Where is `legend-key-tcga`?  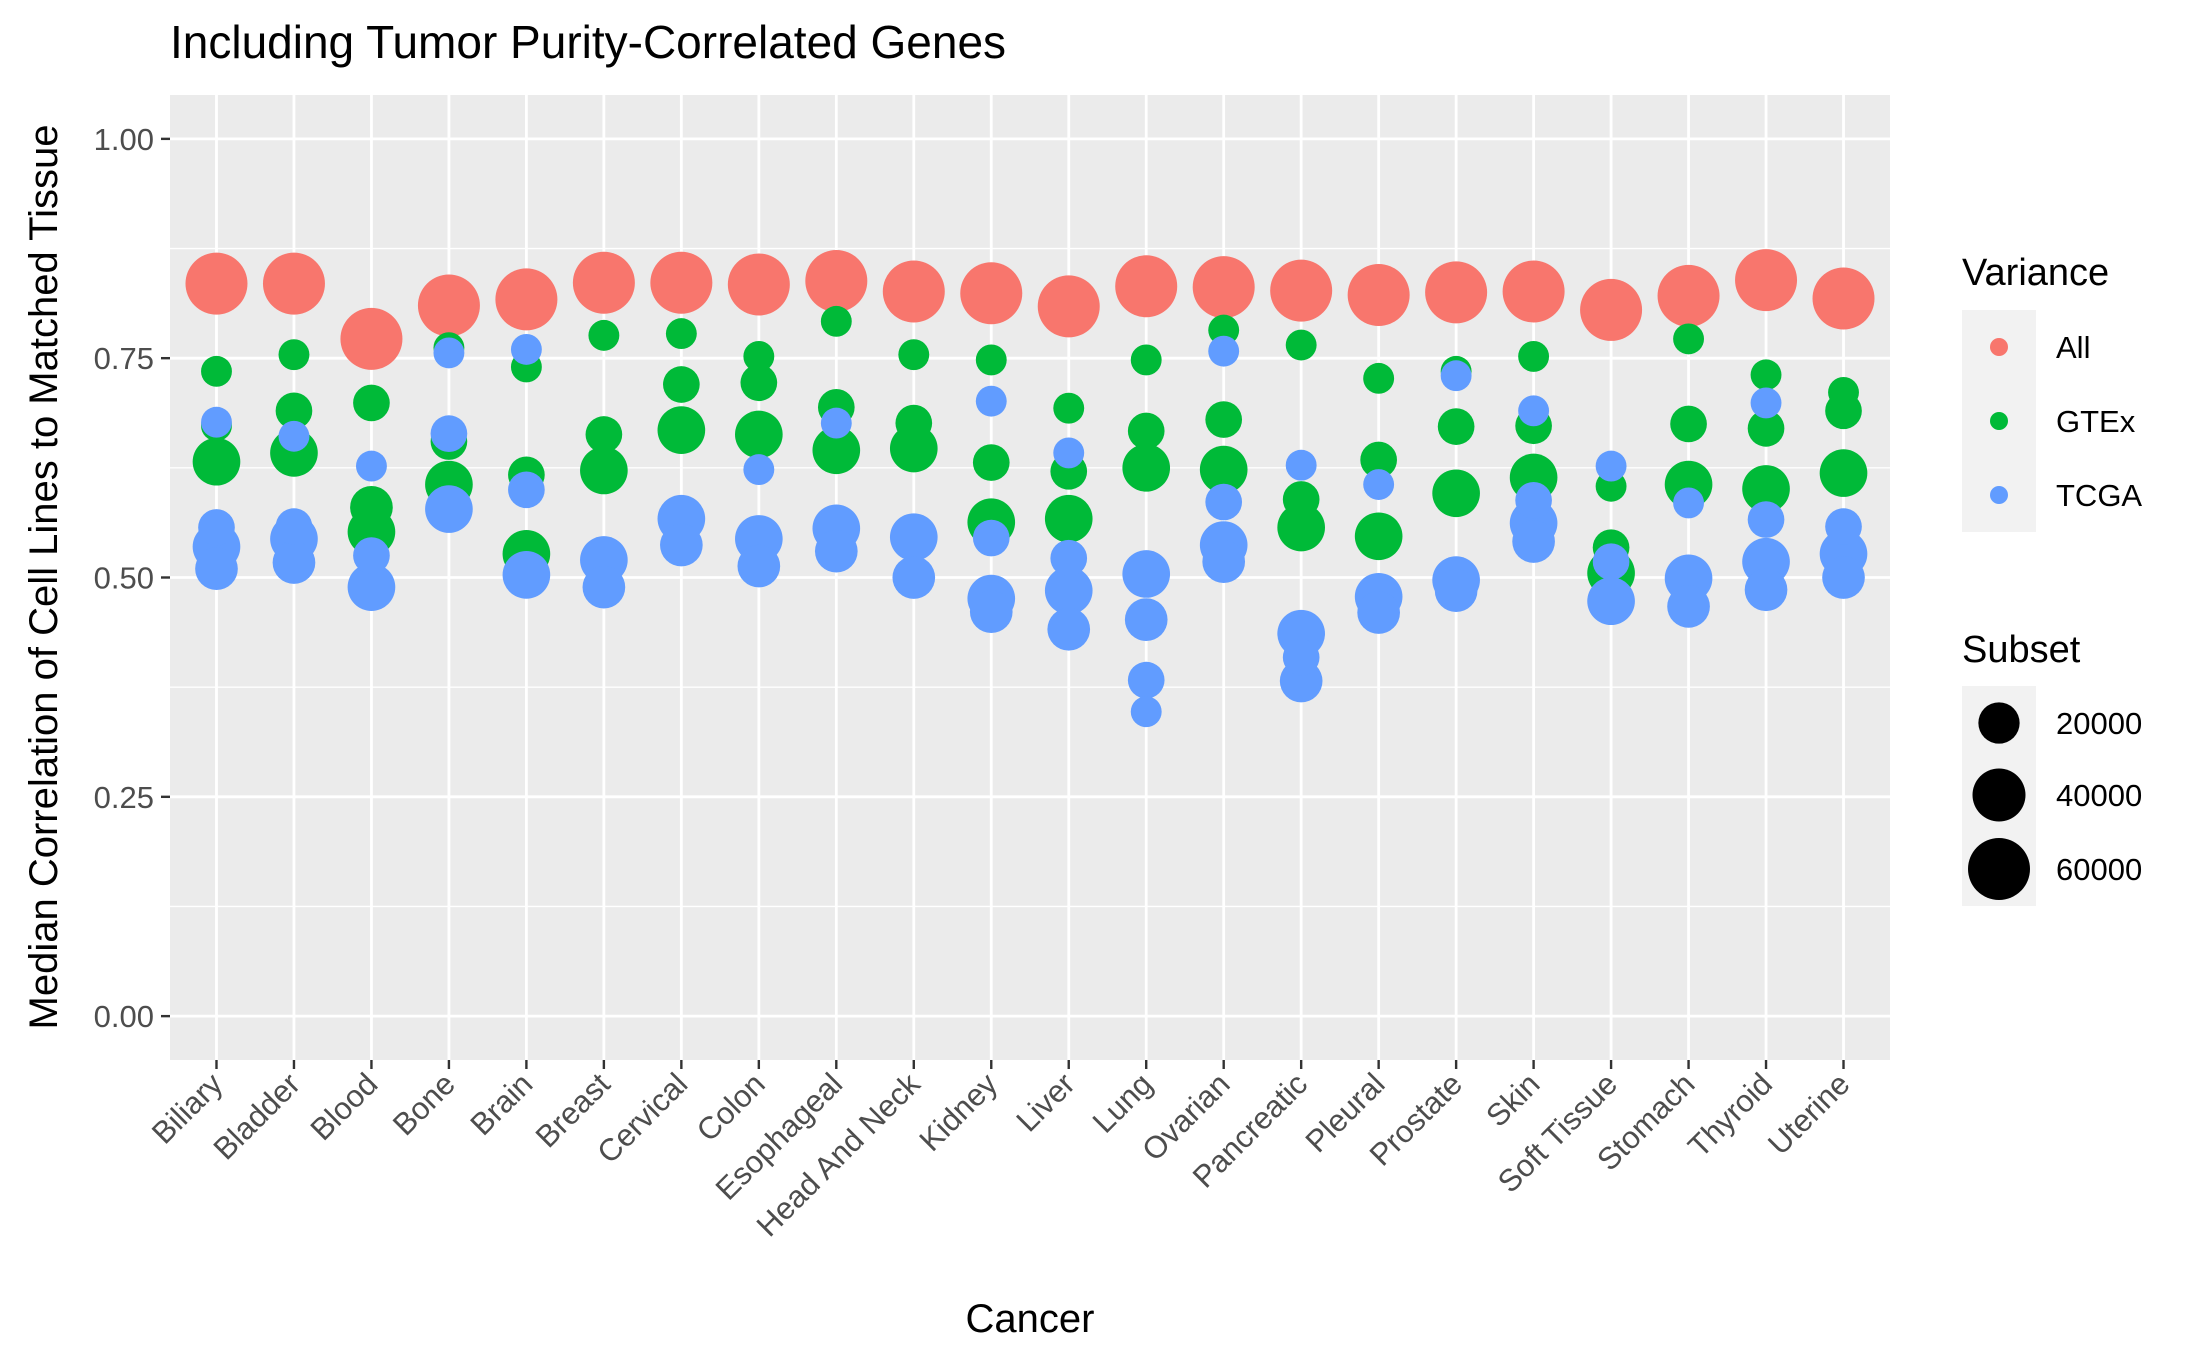
legend-key-tcga is located at coordinates (1999, 495).